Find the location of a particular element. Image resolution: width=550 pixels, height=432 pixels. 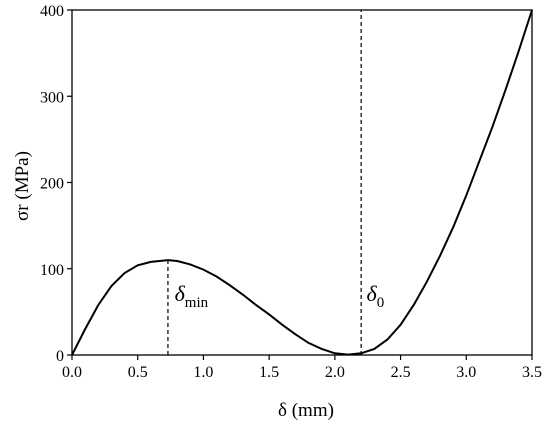

annotation-subscript: 0 is located at coordinates (381, 303).